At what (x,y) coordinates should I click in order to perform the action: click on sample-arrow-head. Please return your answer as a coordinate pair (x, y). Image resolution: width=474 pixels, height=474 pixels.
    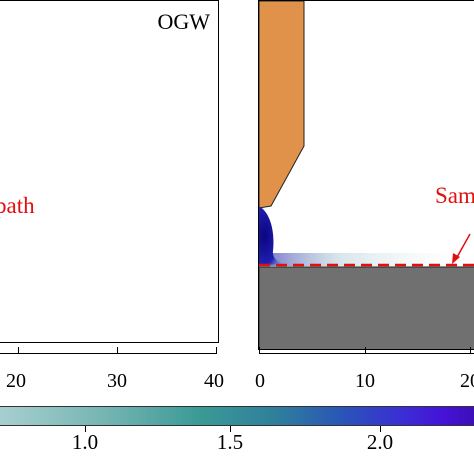
    Looking at the image, I should click on (456, 258).